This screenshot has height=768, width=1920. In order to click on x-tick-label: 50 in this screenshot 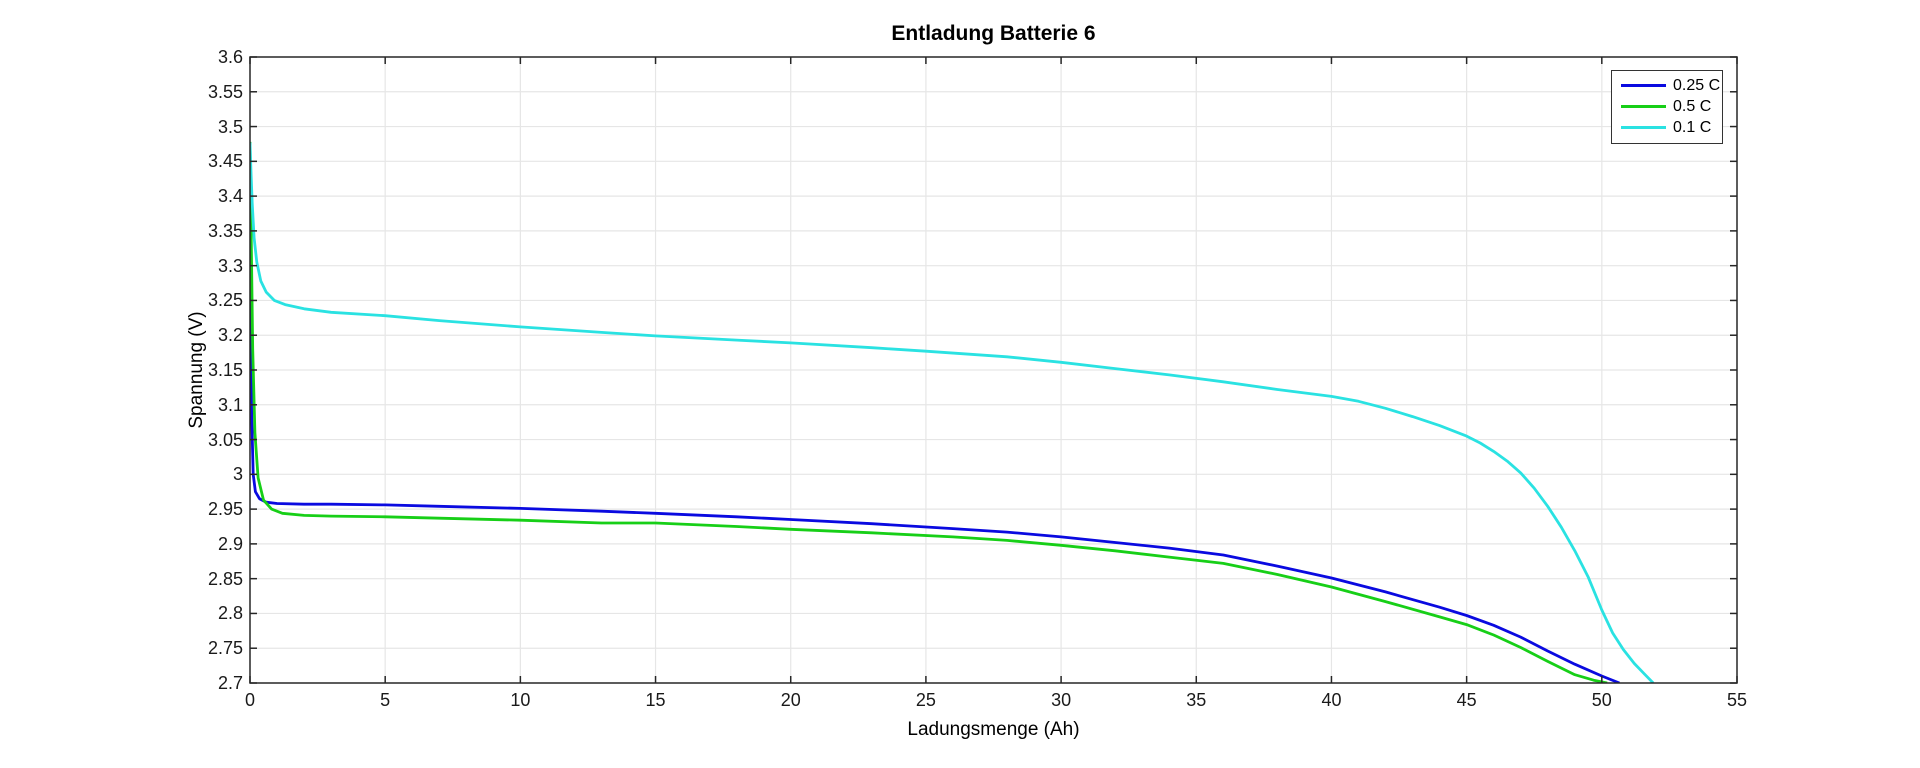, I will do `click(1601, 700)`.